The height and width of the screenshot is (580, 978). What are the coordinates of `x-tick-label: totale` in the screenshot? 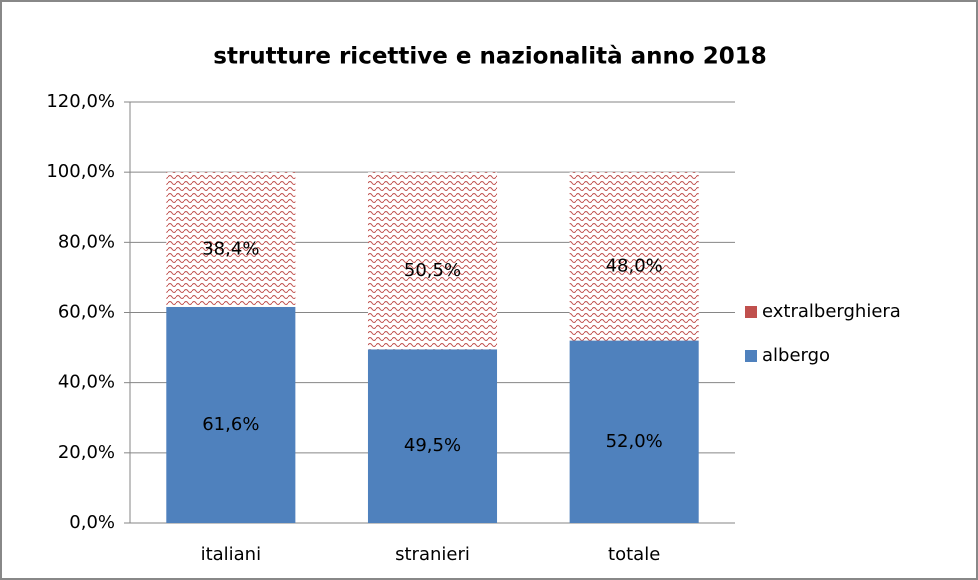 It's located at (634, 554).